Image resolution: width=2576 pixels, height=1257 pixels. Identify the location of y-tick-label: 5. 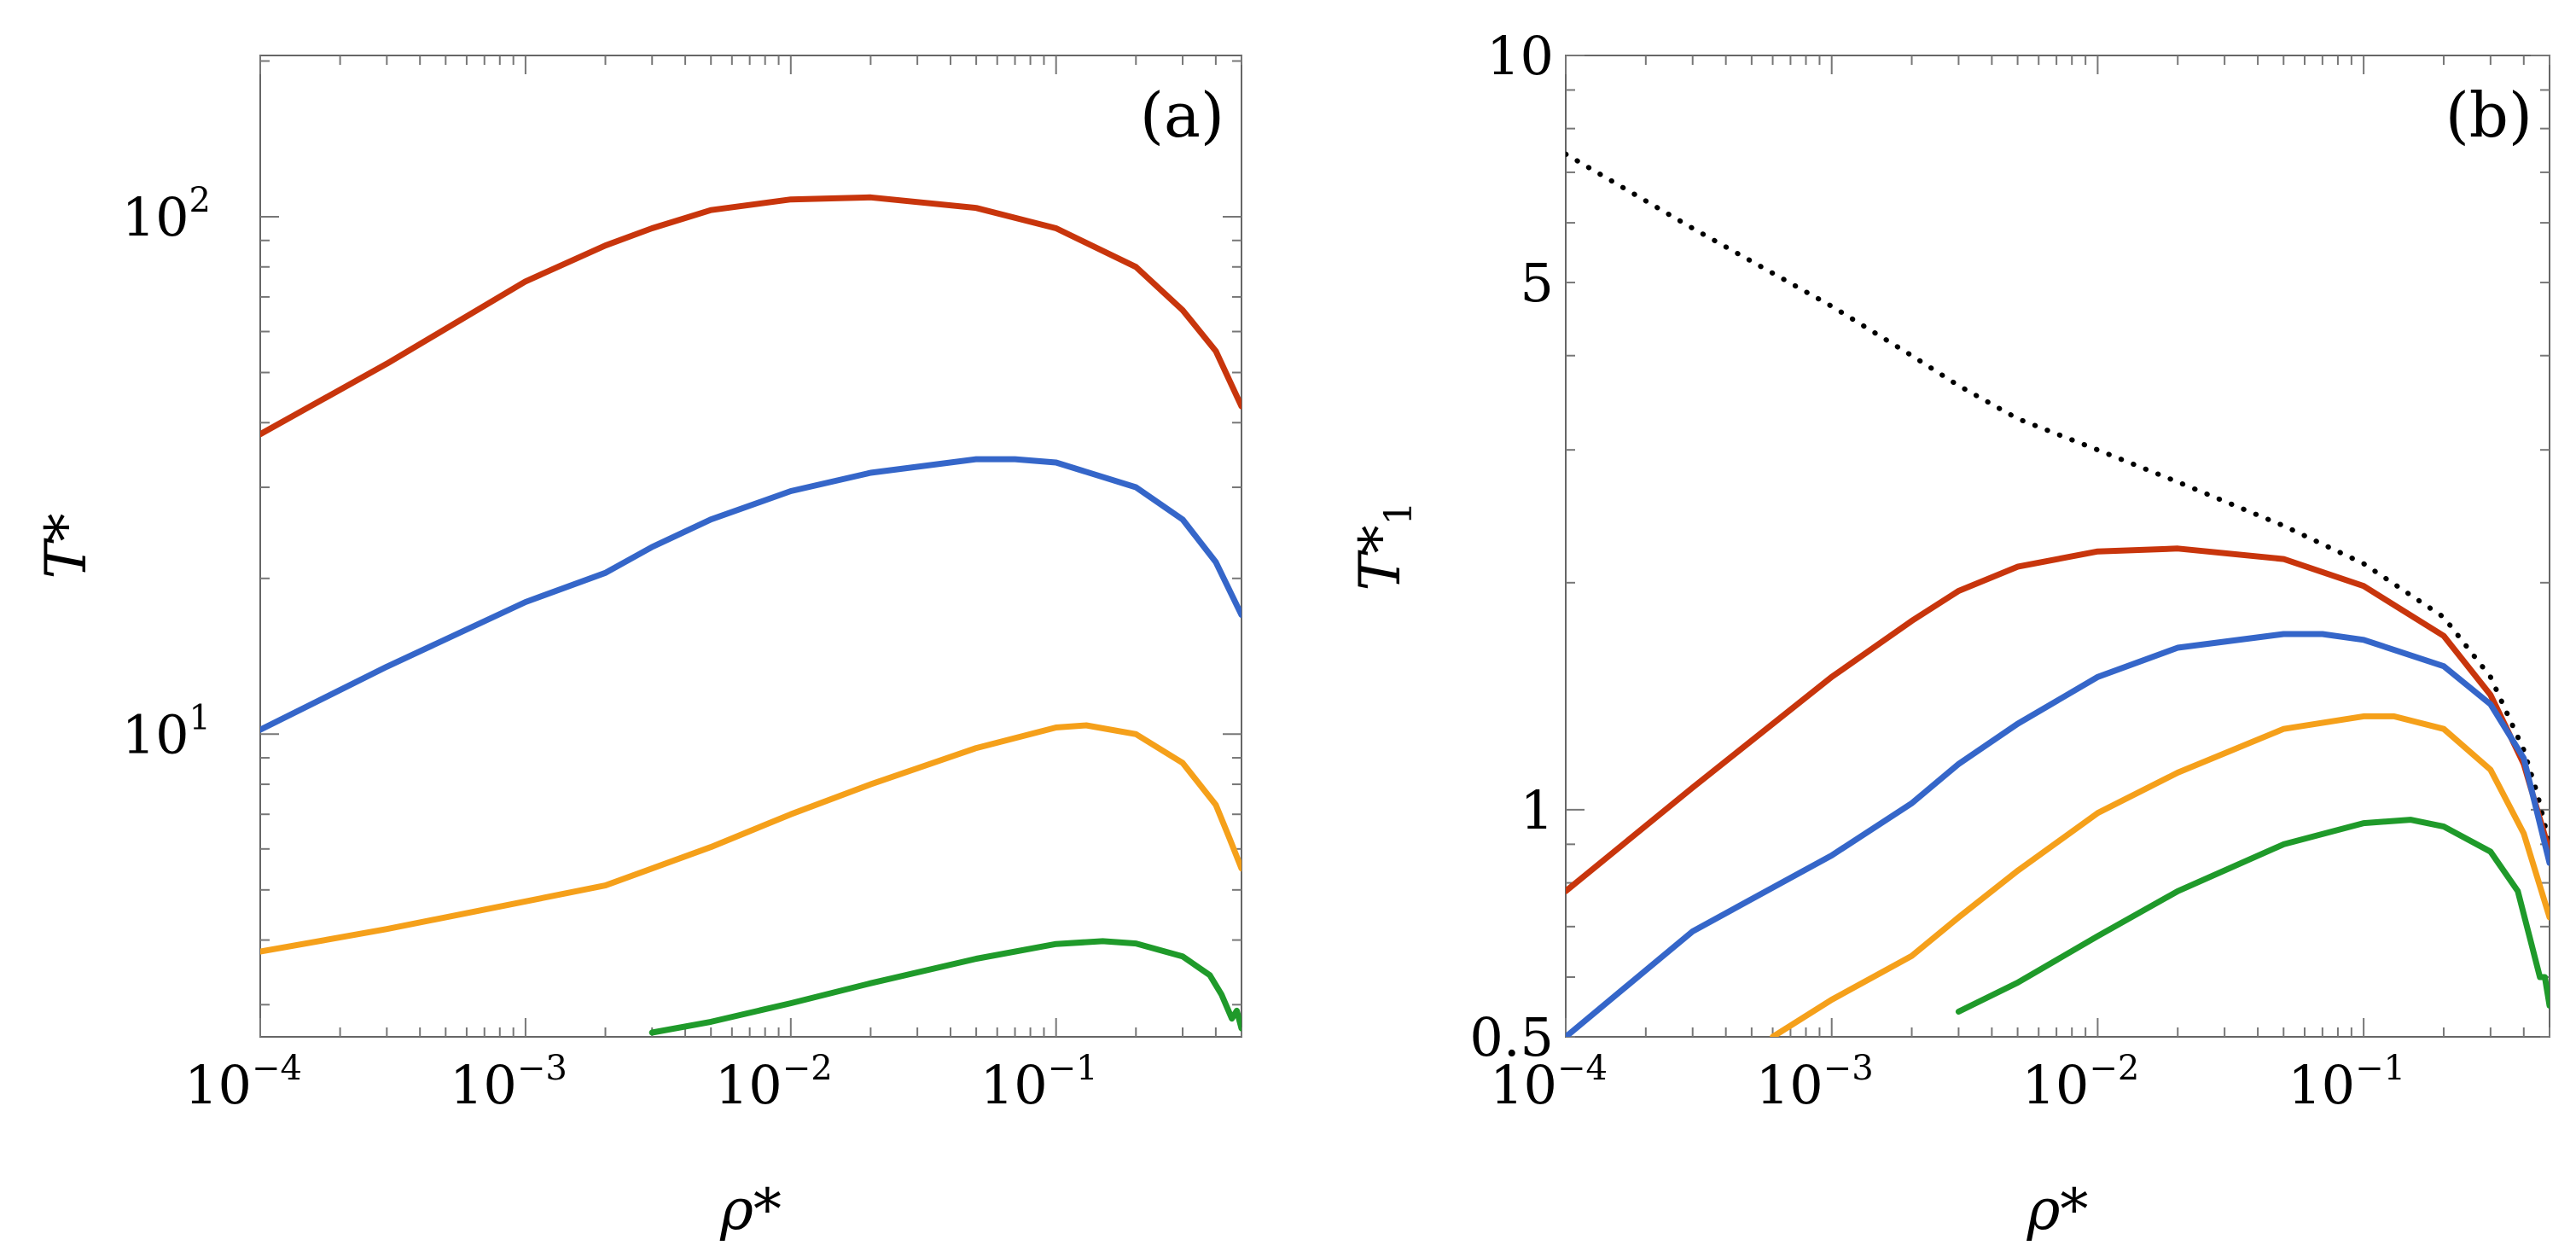
(1538, 283).